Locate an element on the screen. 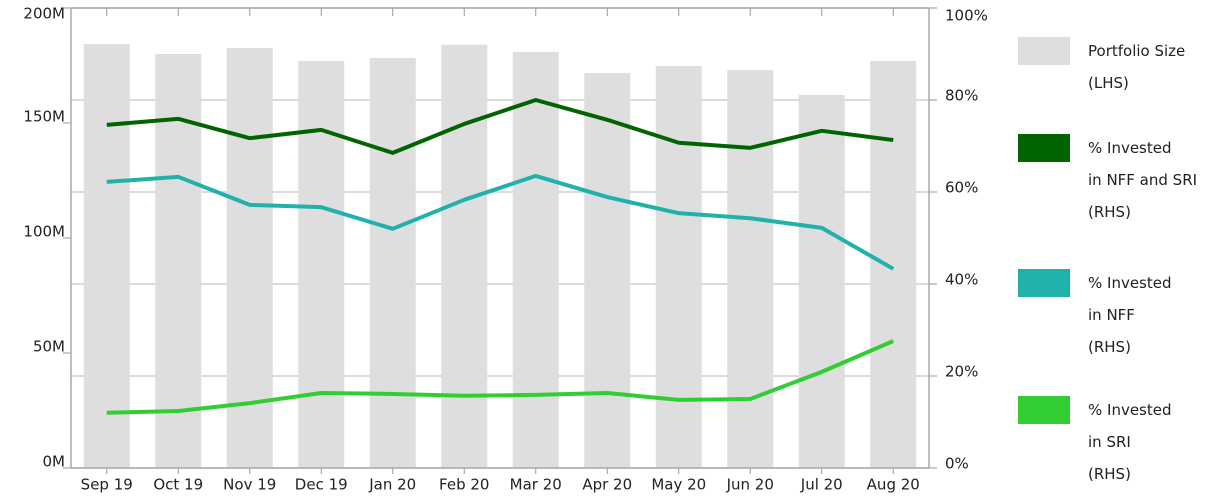 This screenshot has height=496, width=1228. legend-label: % Invested in NFF (RHS) is located at coordinates (1130, 315).